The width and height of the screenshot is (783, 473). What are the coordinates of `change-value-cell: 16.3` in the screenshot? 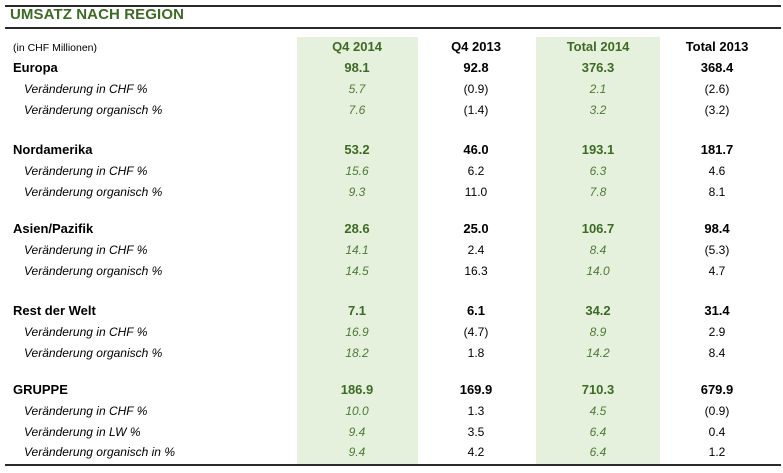 It's located at (476, 270).